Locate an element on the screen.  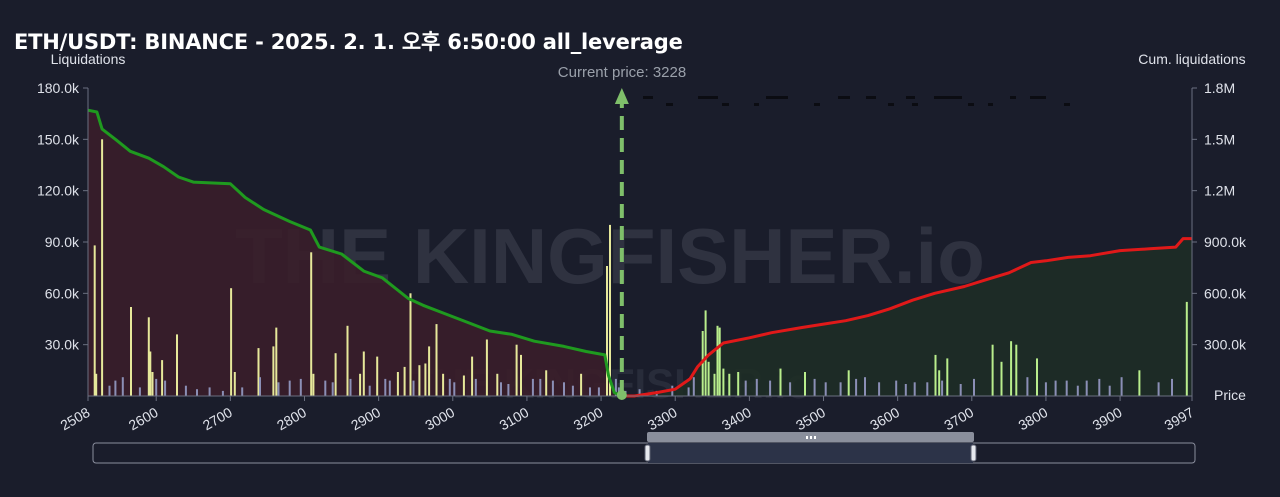
range-slider-left-handle is located at coordinates (647, 453).